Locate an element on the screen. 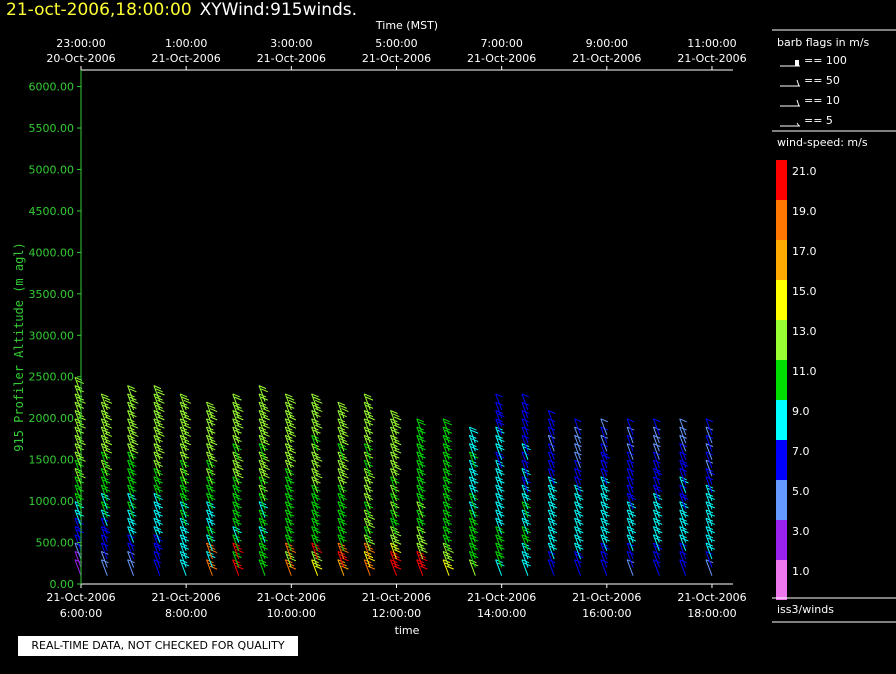  y-tick-label: 3500.00 is located at coordinates (52, 294).